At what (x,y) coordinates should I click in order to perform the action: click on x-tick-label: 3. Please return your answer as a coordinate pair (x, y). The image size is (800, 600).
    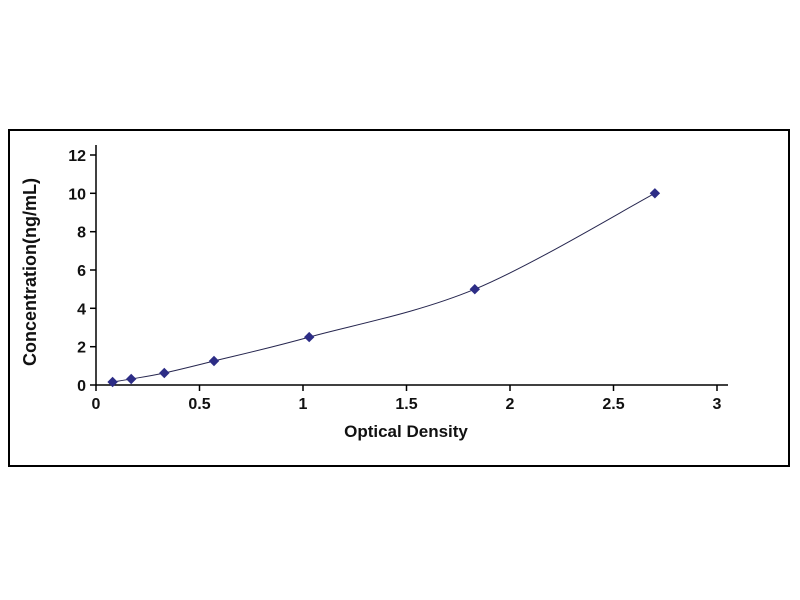
    Looking at the image, I should click on (717, 404).